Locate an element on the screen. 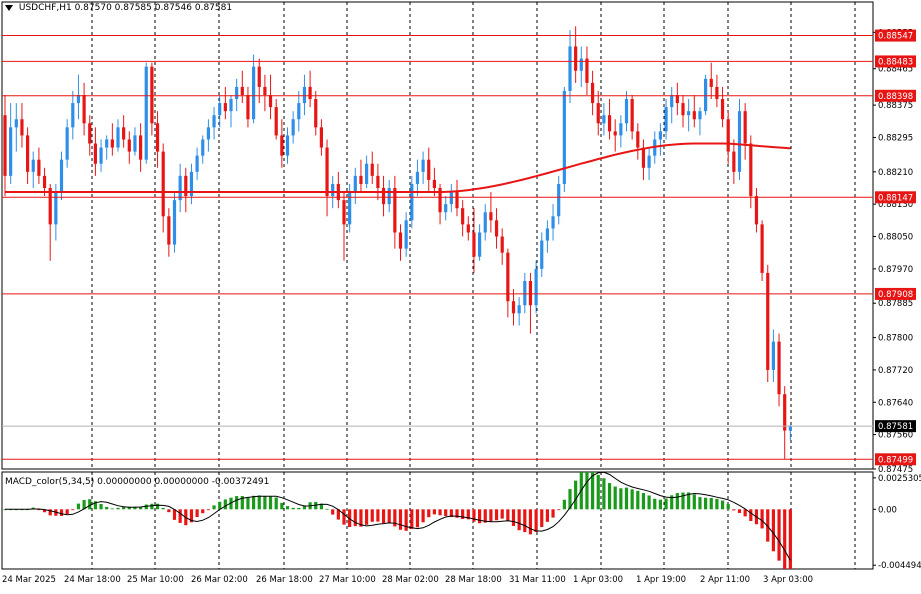 The width and height of the screenshot is (921, 594). current-price-tag is located at coordinates (895, 426).